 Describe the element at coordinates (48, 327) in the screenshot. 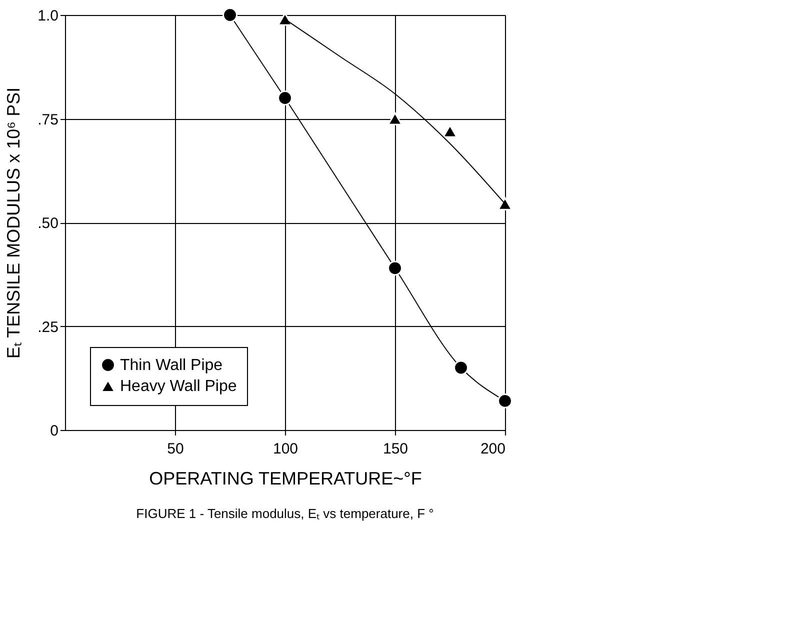

I see `y-tick-label: .25` at that location.